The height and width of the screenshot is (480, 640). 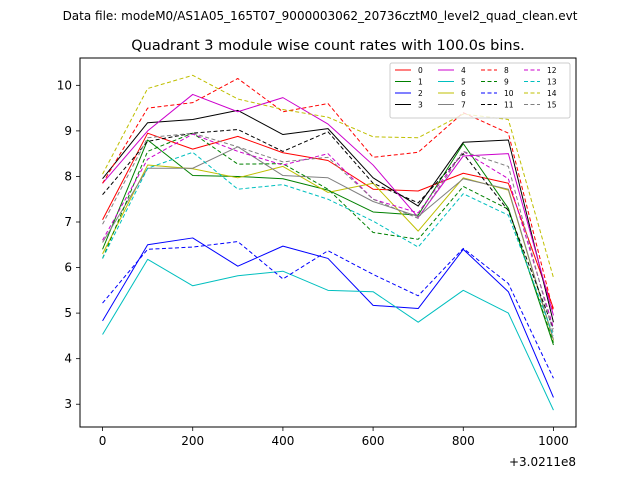 I want to click on x-tick-label: 0, so click(x=103, y=441).